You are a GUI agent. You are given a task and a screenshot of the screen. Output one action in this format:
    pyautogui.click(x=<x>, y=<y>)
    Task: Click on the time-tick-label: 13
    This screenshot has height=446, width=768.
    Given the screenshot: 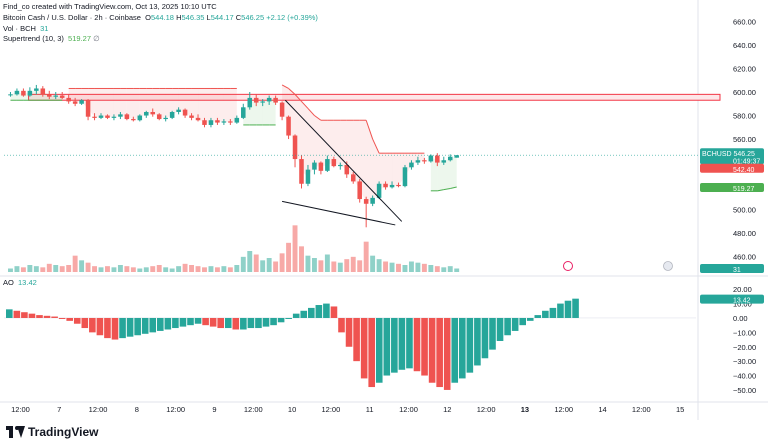 What is the action you would take?
    pyautogui.click(x=525, y=409)
    